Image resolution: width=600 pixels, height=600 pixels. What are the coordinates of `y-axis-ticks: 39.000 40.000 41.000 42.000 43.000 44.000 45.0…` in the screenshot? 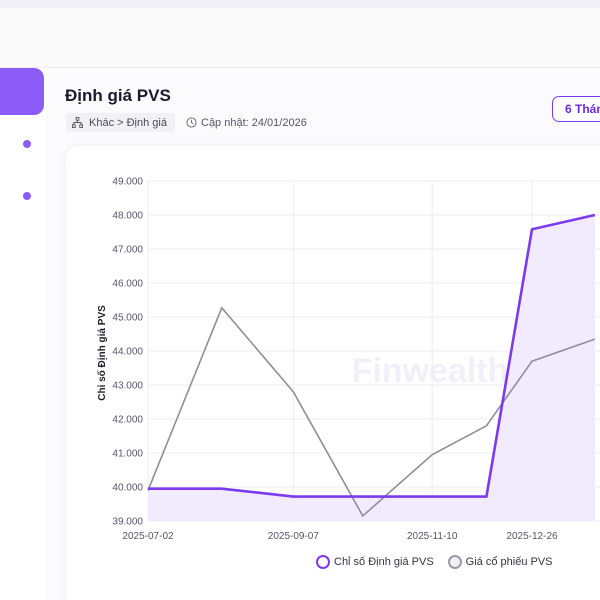 It's located at (127, 352).